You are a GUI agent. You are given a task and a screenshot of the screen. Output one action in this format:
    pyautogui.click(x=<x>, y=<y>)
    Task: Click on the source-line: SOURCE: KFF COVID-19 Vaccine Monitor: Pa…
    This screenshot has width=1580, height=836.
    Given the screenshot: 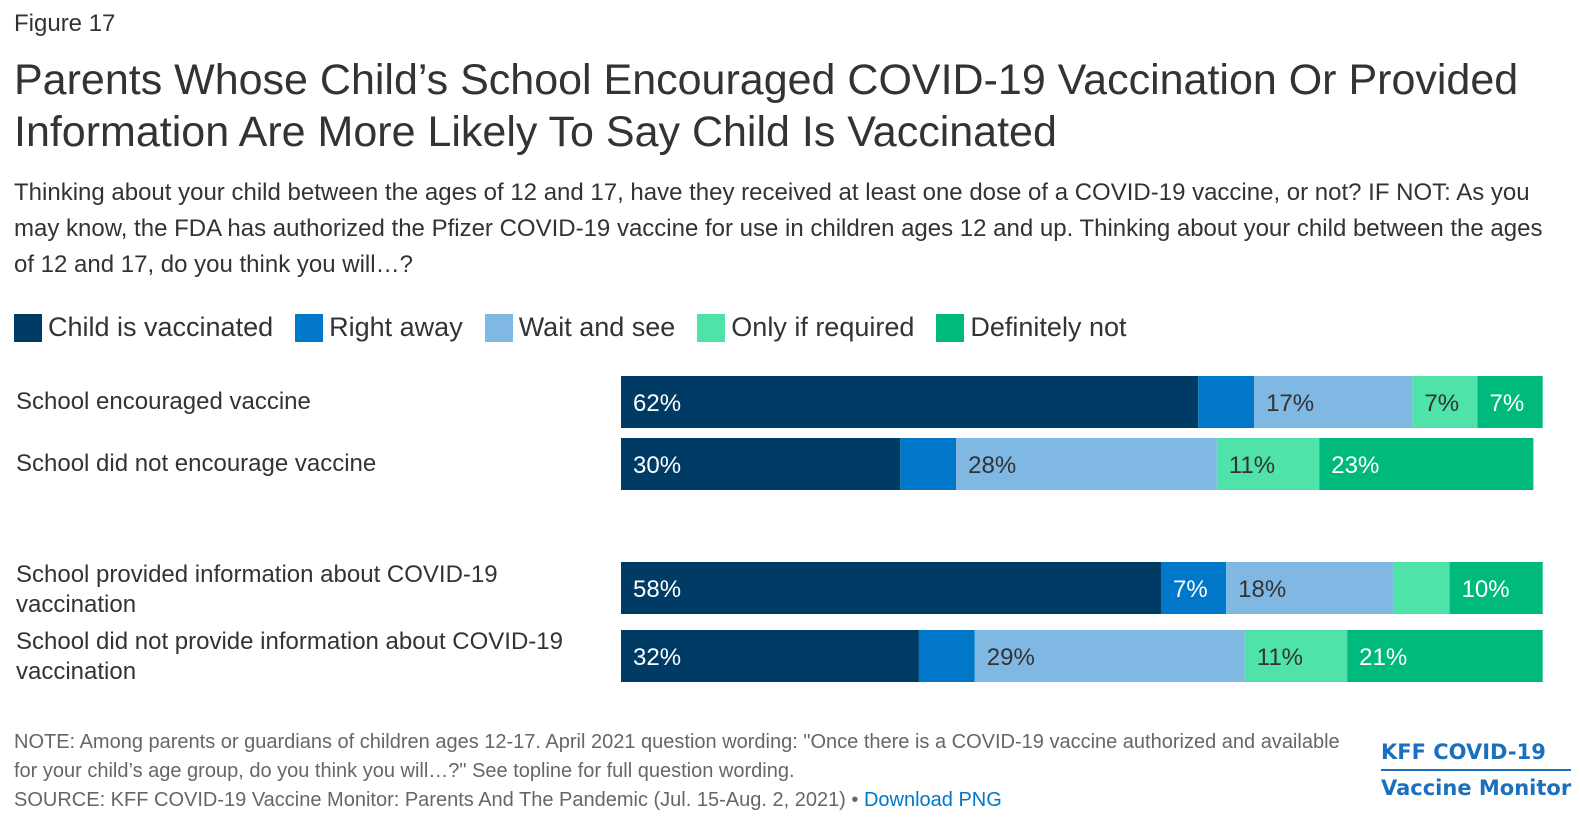 What is the action you would take?
    pyautogui.click(x=684, y=800)
    